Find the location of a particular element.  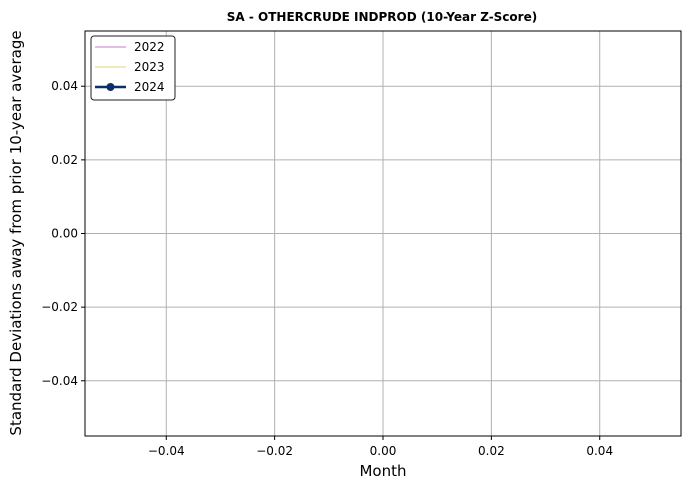

legend-label-2024: 2024 is located at coordinates (149, 87).